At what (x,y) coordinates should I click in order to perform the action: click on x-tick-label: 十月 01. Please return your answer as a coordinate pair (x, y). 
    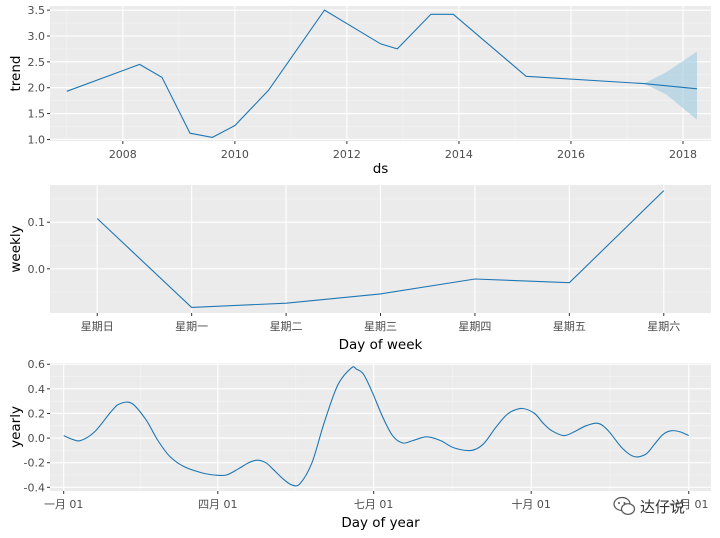
    Looking at the image, I should click on (531, 504).